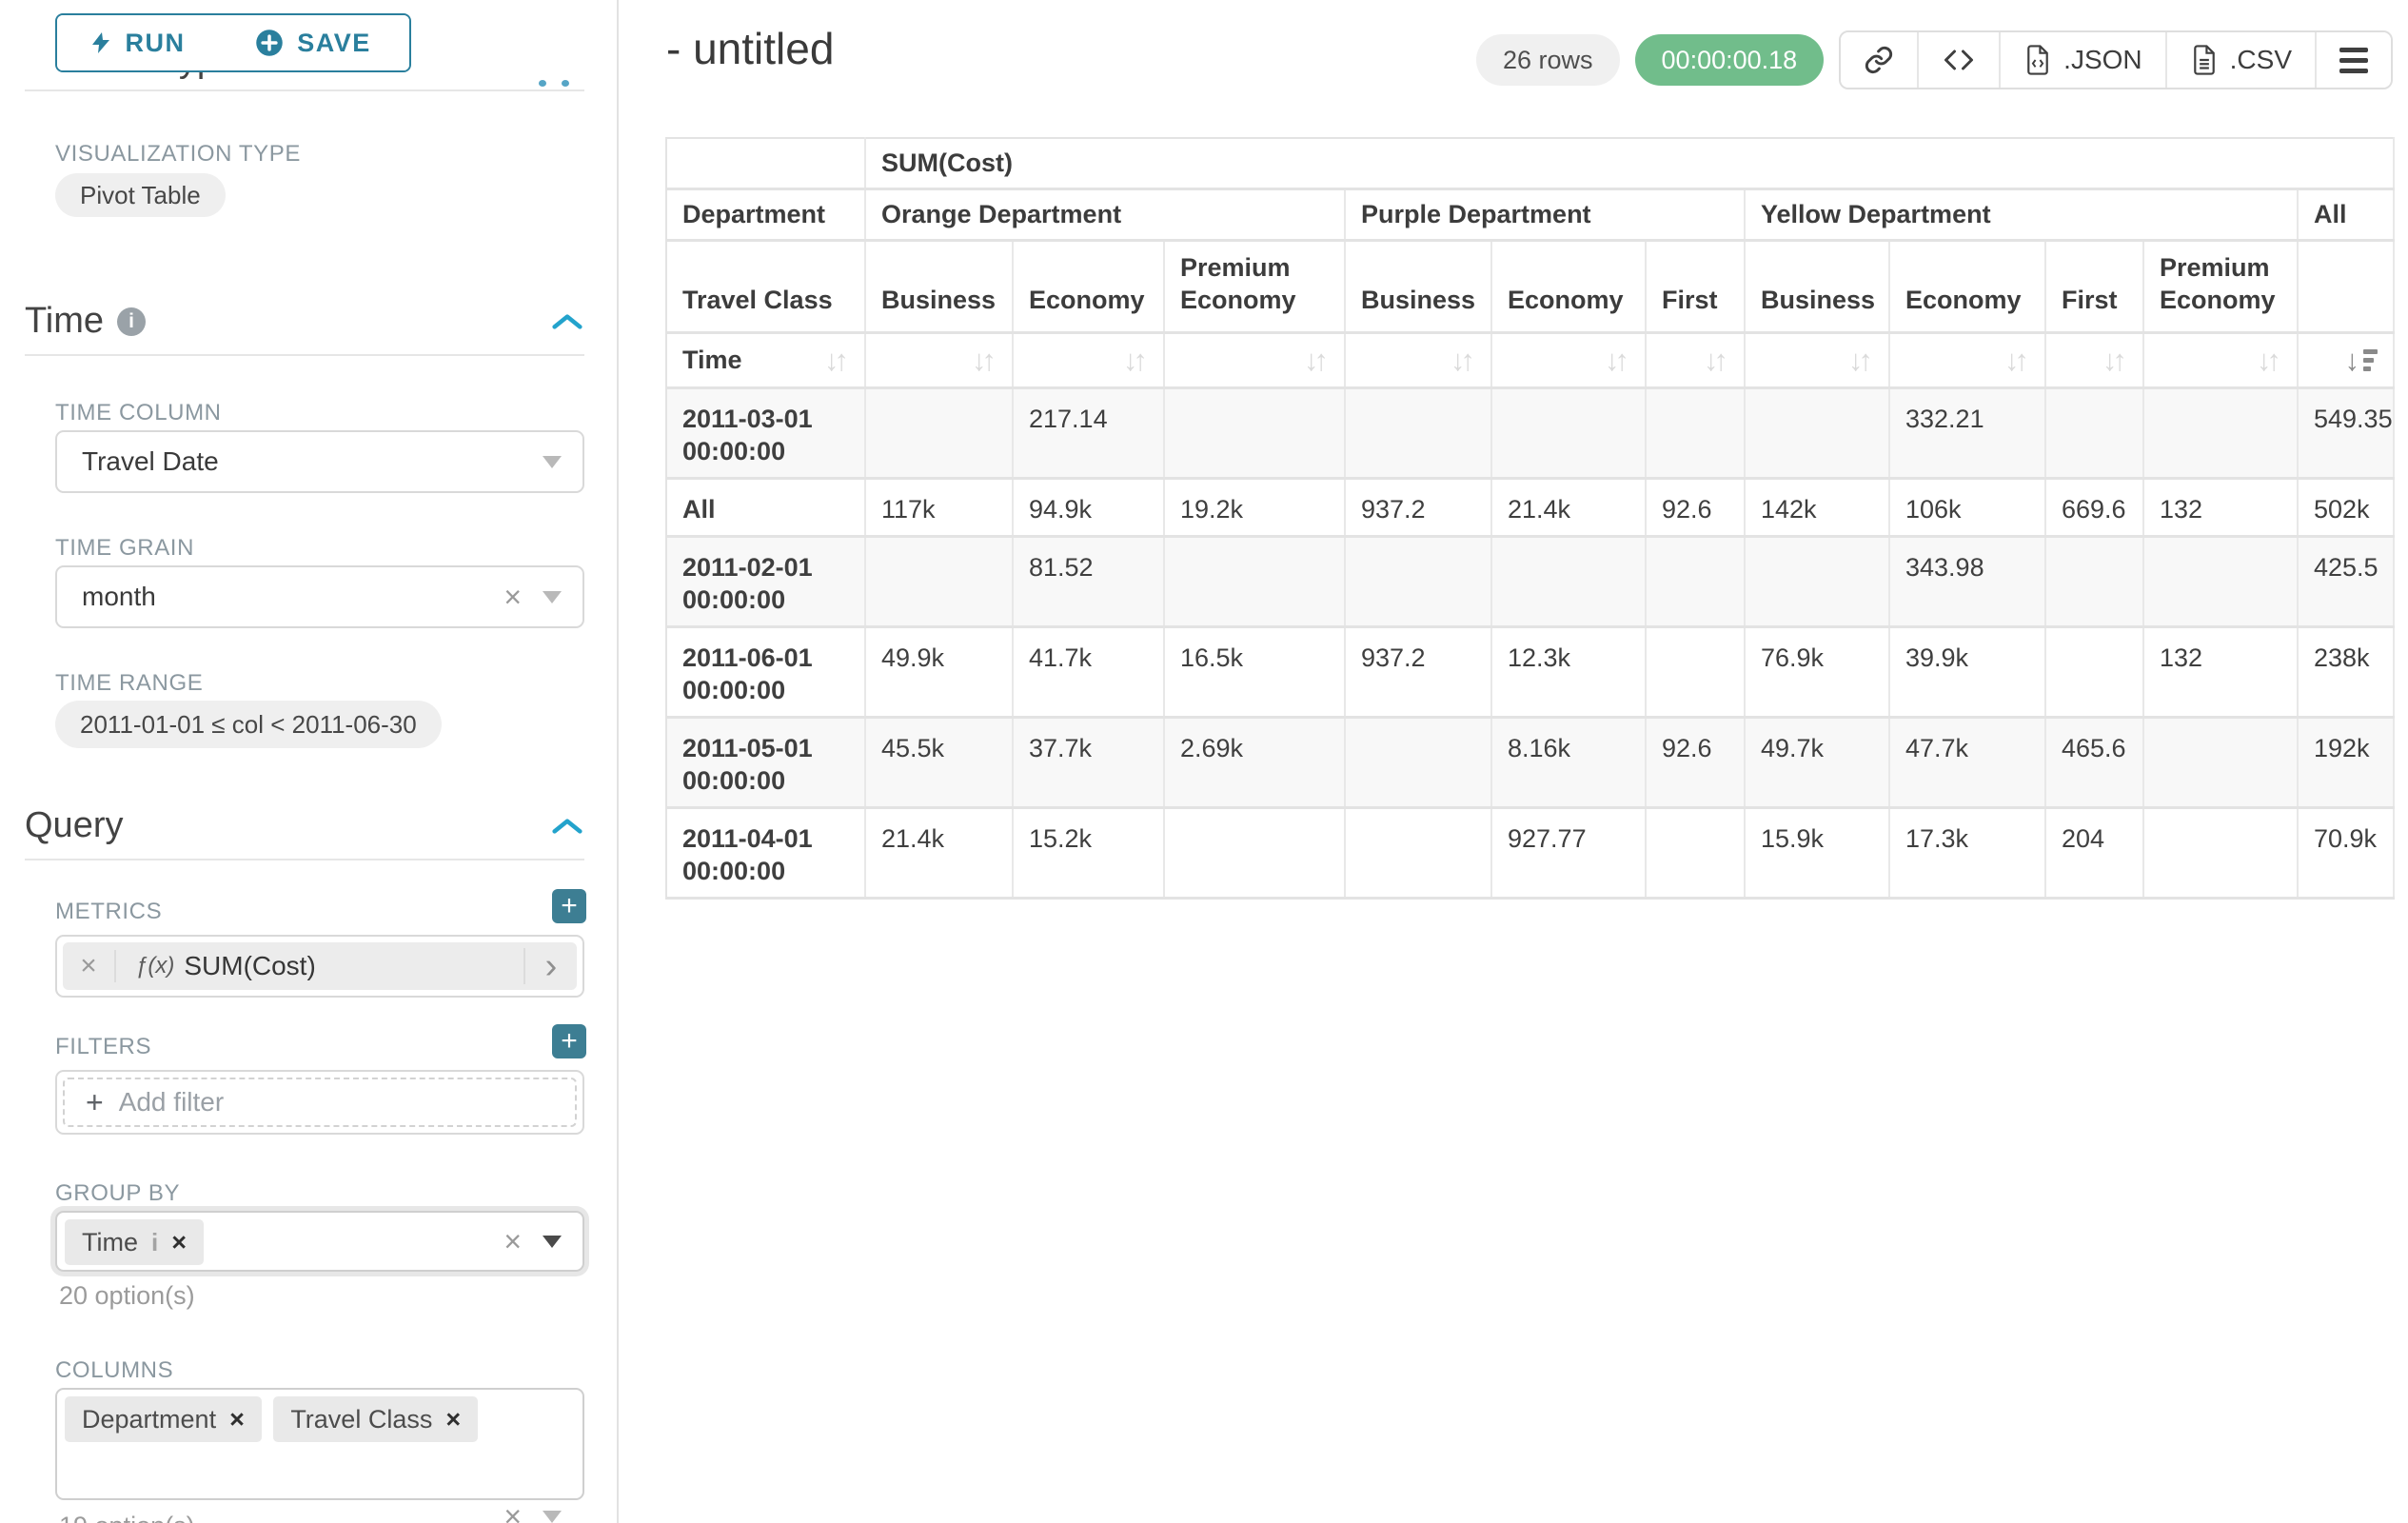 The image size is (2408, 1523). What do you see at coordinates (1696, 508) in the screenshot?
I see `value-cell: 92.6` at bounding box center [1696, 508].